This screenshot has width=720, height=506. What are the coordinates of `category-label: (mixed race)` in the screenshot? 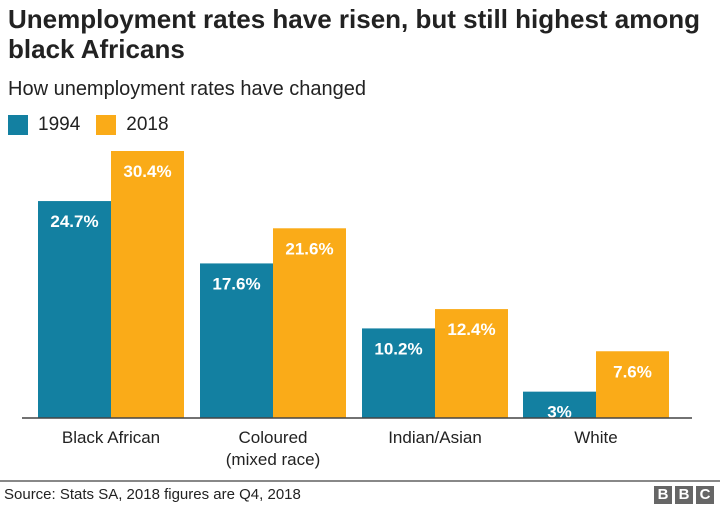 It's located at (273, 459).